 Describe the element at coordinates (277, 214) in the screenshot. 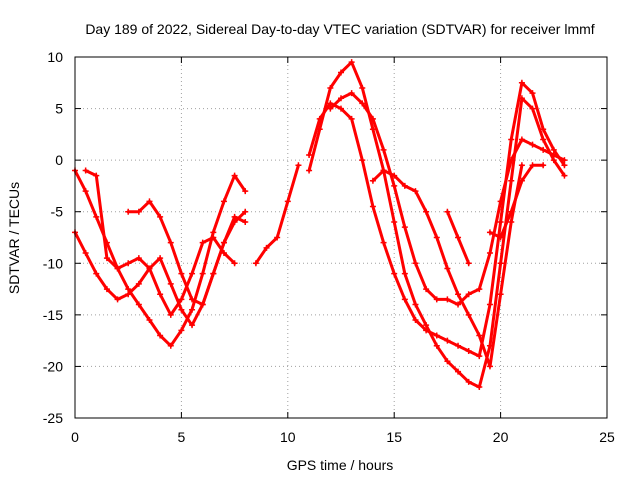

I see `series-track-e` at that location.